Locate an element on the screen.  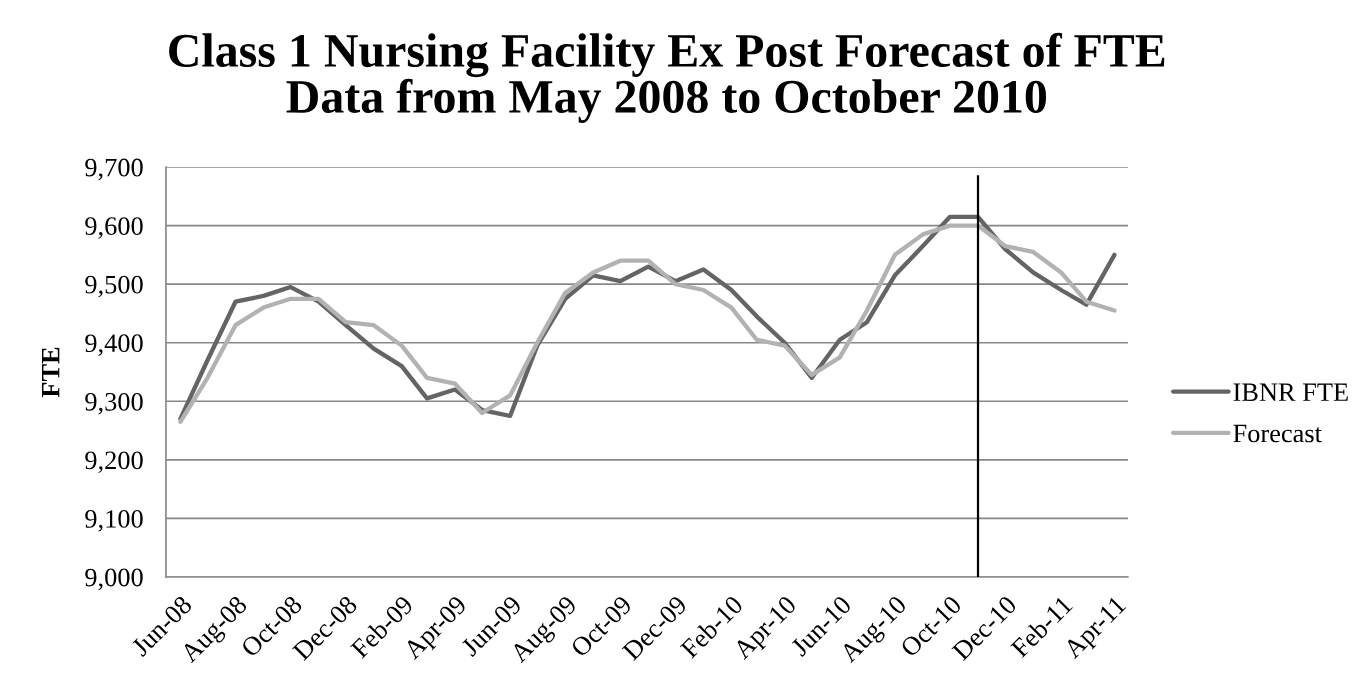
y-tick-label: 9,600 is located at coordinates (114, 228).